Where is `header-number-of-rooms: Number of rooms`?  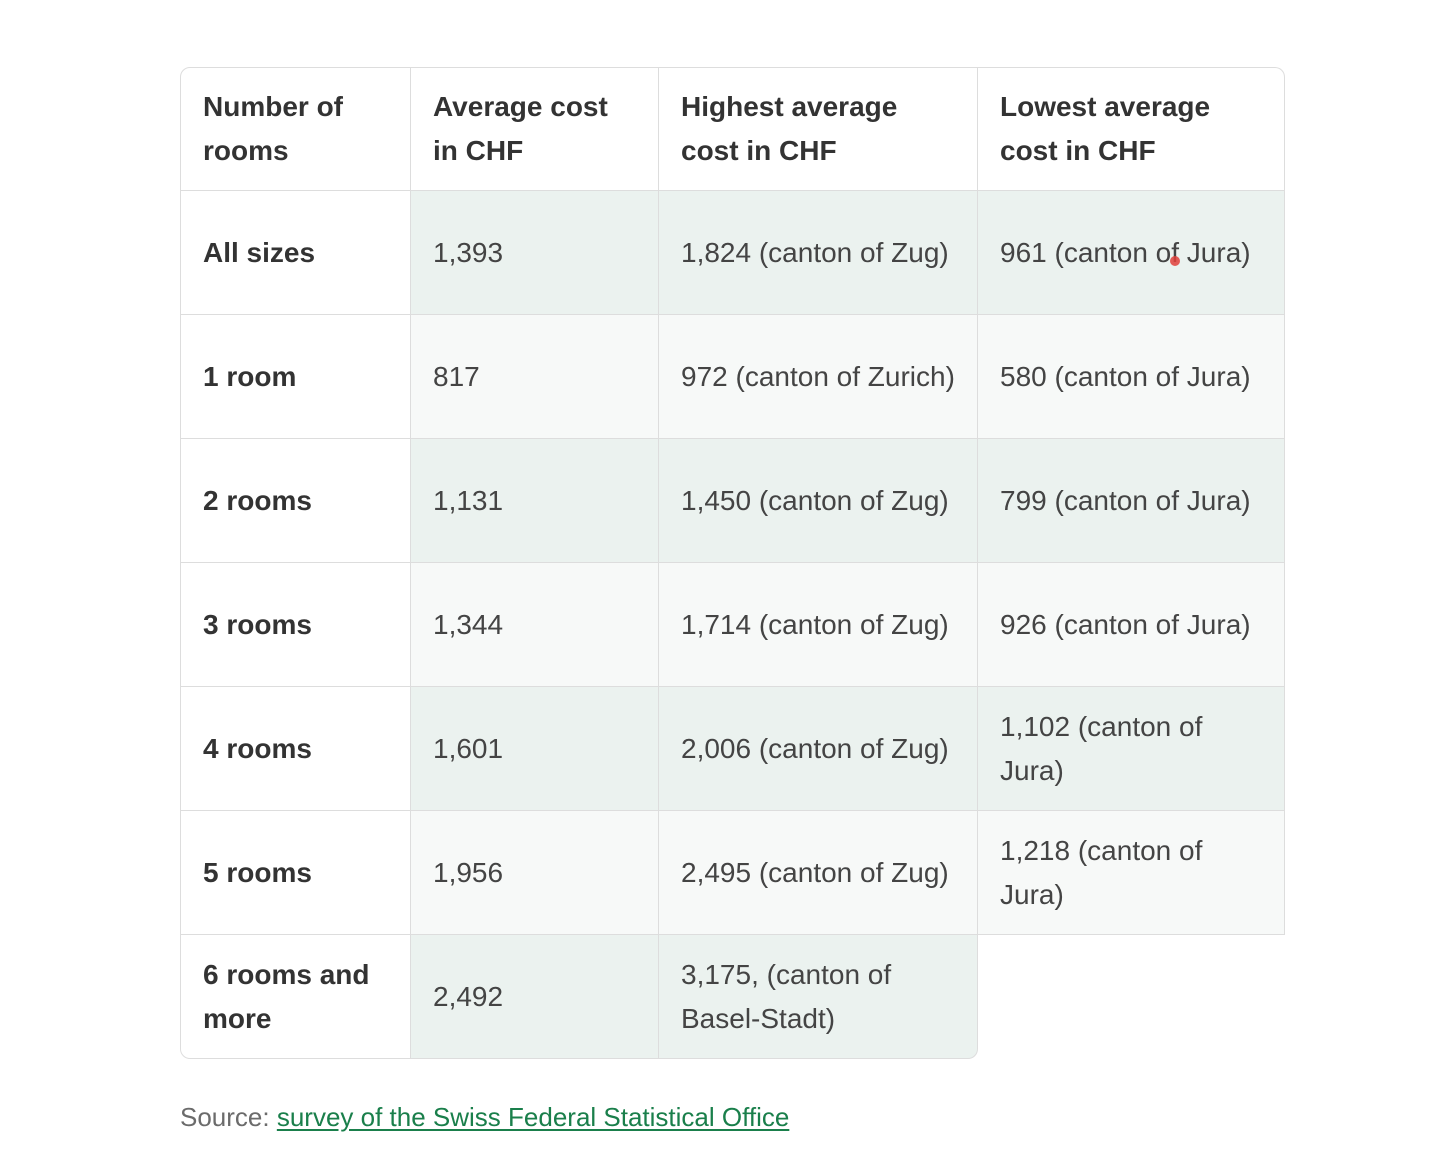
header-number-of-rooms: Number of rooms is located at coordinates (295, 129).